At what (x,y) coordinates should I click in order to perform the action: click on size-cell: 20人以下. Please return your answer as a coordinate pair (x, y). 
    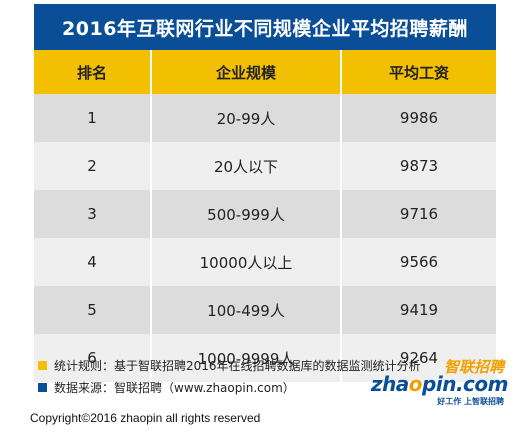
    Looking at the image, I should click on (247, 166).